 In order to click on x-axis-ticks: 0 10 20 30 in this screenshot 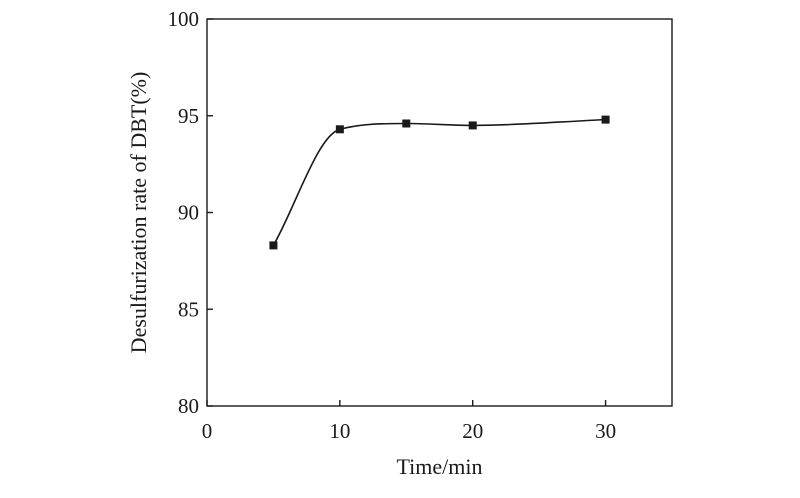, I will do `click(409, 421)`.